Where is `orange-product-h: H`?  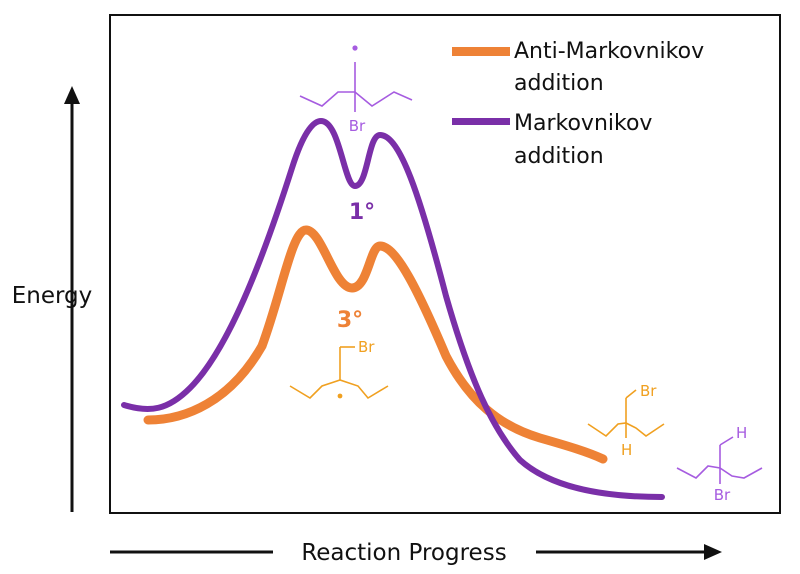
orange-product-h: H is located at coordinates (626, 450).